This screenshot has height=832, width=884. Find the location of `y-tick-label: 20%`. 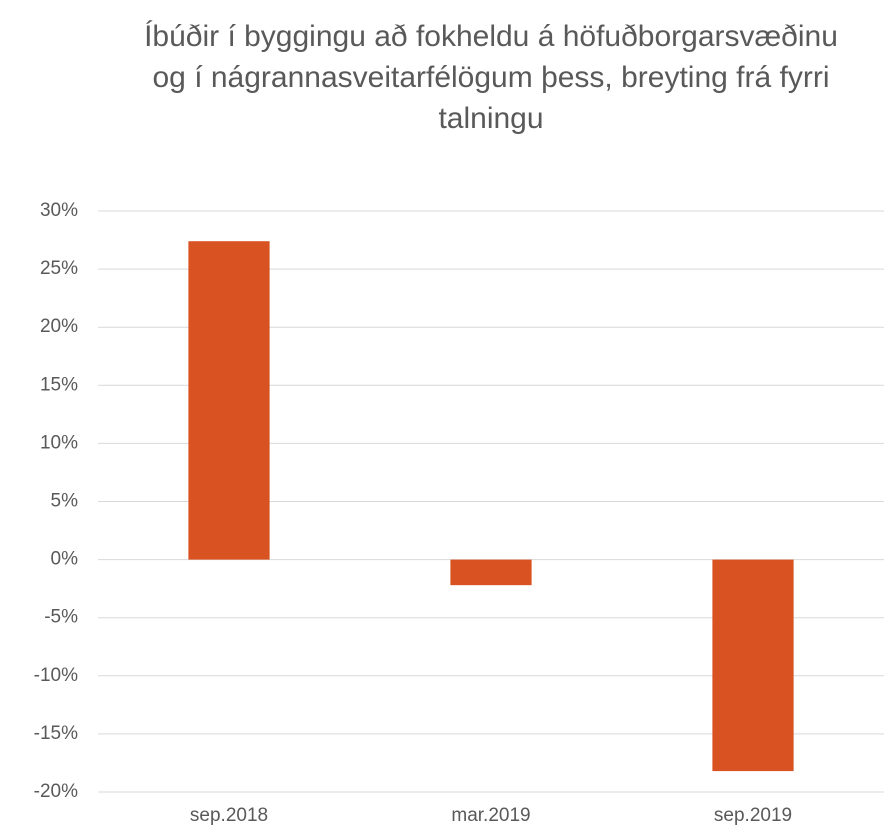

y-tick-label: 20% is located at coordinates (59, 326).